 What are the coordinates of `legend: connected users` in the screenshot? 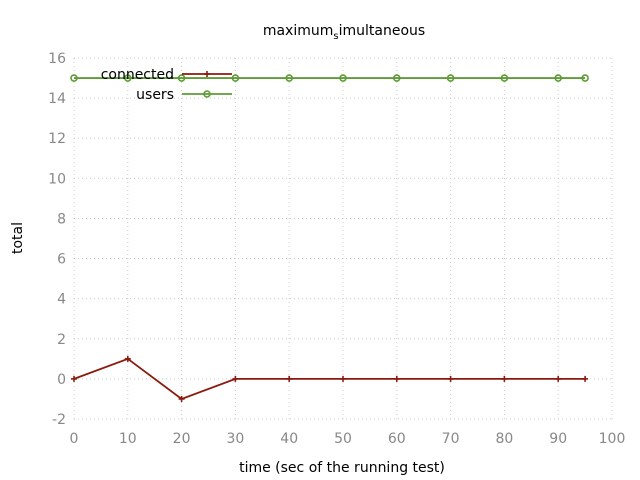 It's located at (166, 85).